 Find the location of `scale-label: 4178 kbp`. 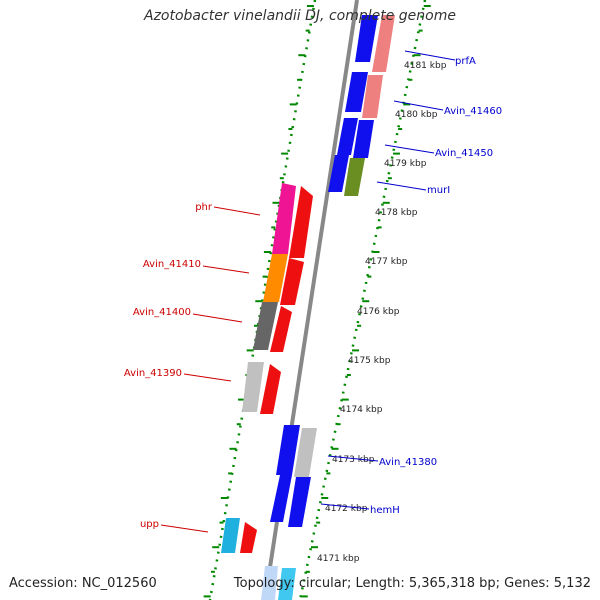

scale-label: 4178 kbp is located at coordinates (396, 213).